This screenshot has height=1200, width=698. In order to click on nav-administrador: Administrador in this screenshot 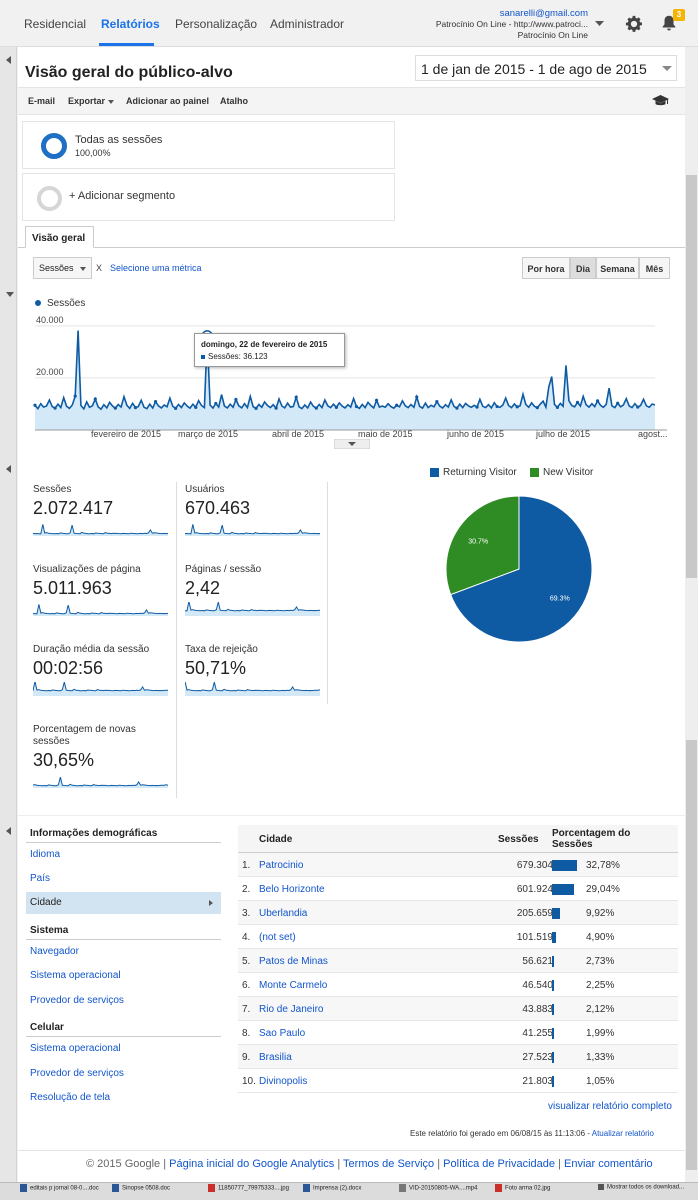, I will do `click(307, 24)`.